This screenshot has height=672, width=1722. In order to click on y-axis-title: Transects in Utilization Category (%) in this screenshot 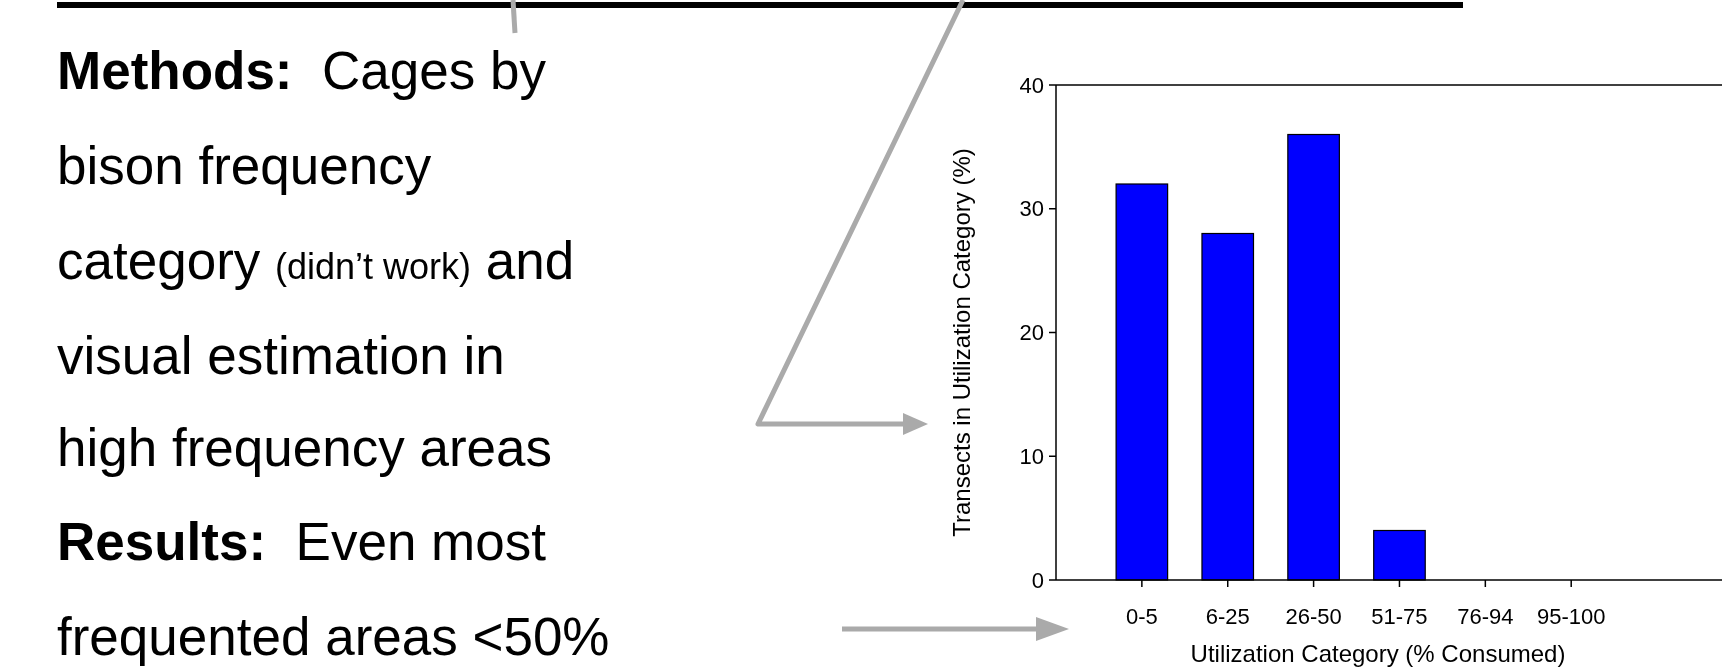, I will do `click(961, 342)`.